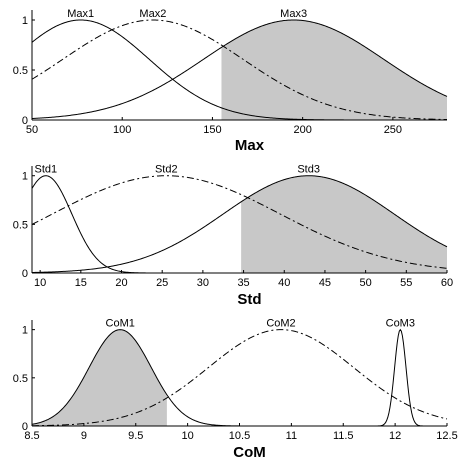 This screenshot has height=465, width=459. Describe the element at coordinates (293, 14) in the screenshot. I see `curve-label-max3: Max3` at that location.